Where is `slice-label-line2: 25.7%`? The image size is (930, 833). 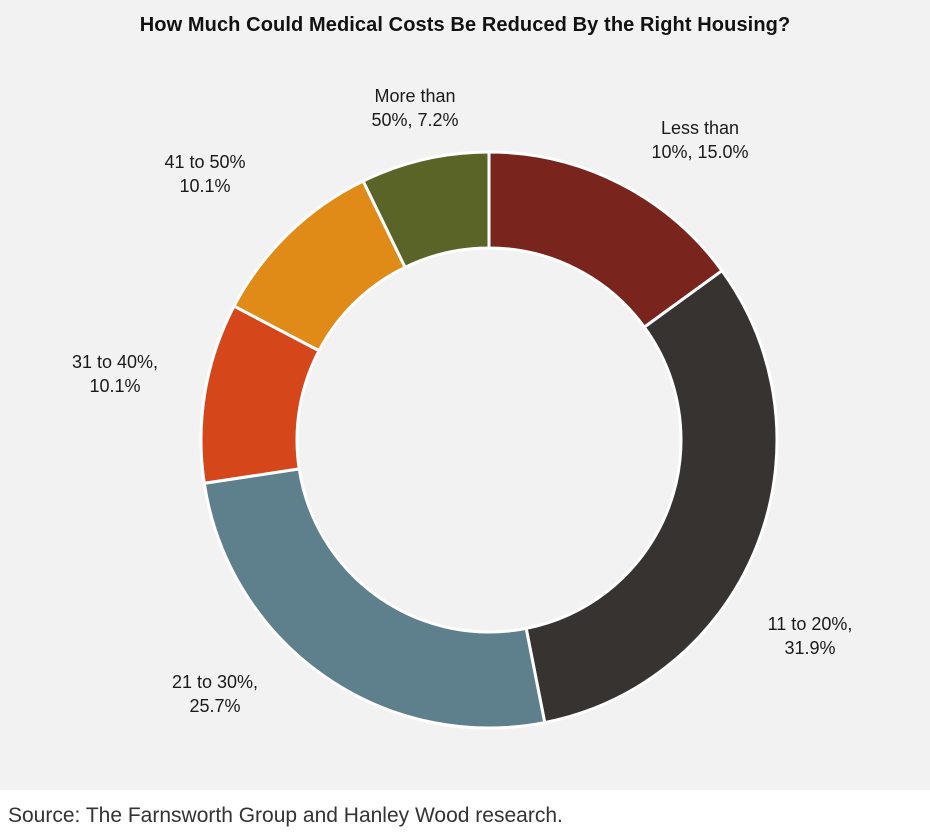 slice-label-line2: 25.7% is located at coordinates (215, 706).